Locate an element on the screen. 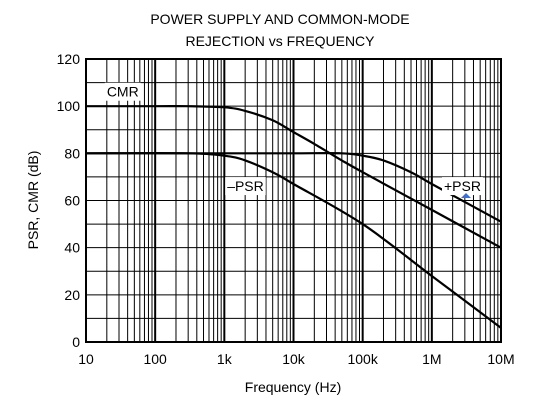 This screenshot has height=403, width=545. y-tick-labels: 0 20 40 60 80 100 120 is located at coordinates (69, 200).